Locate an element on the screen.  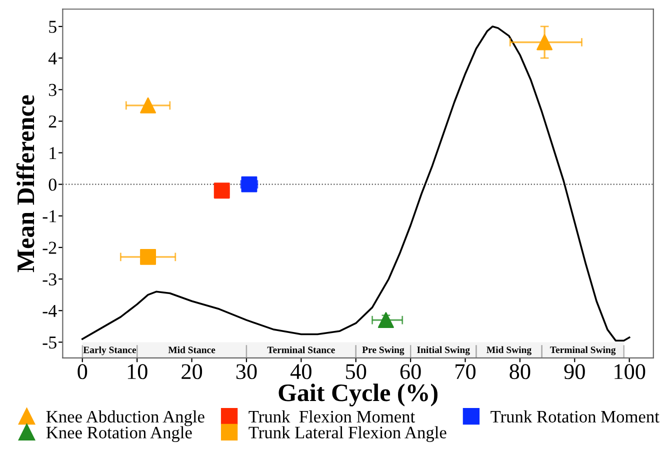
x-tick-label: 20 is located at coordinates (192, 372).